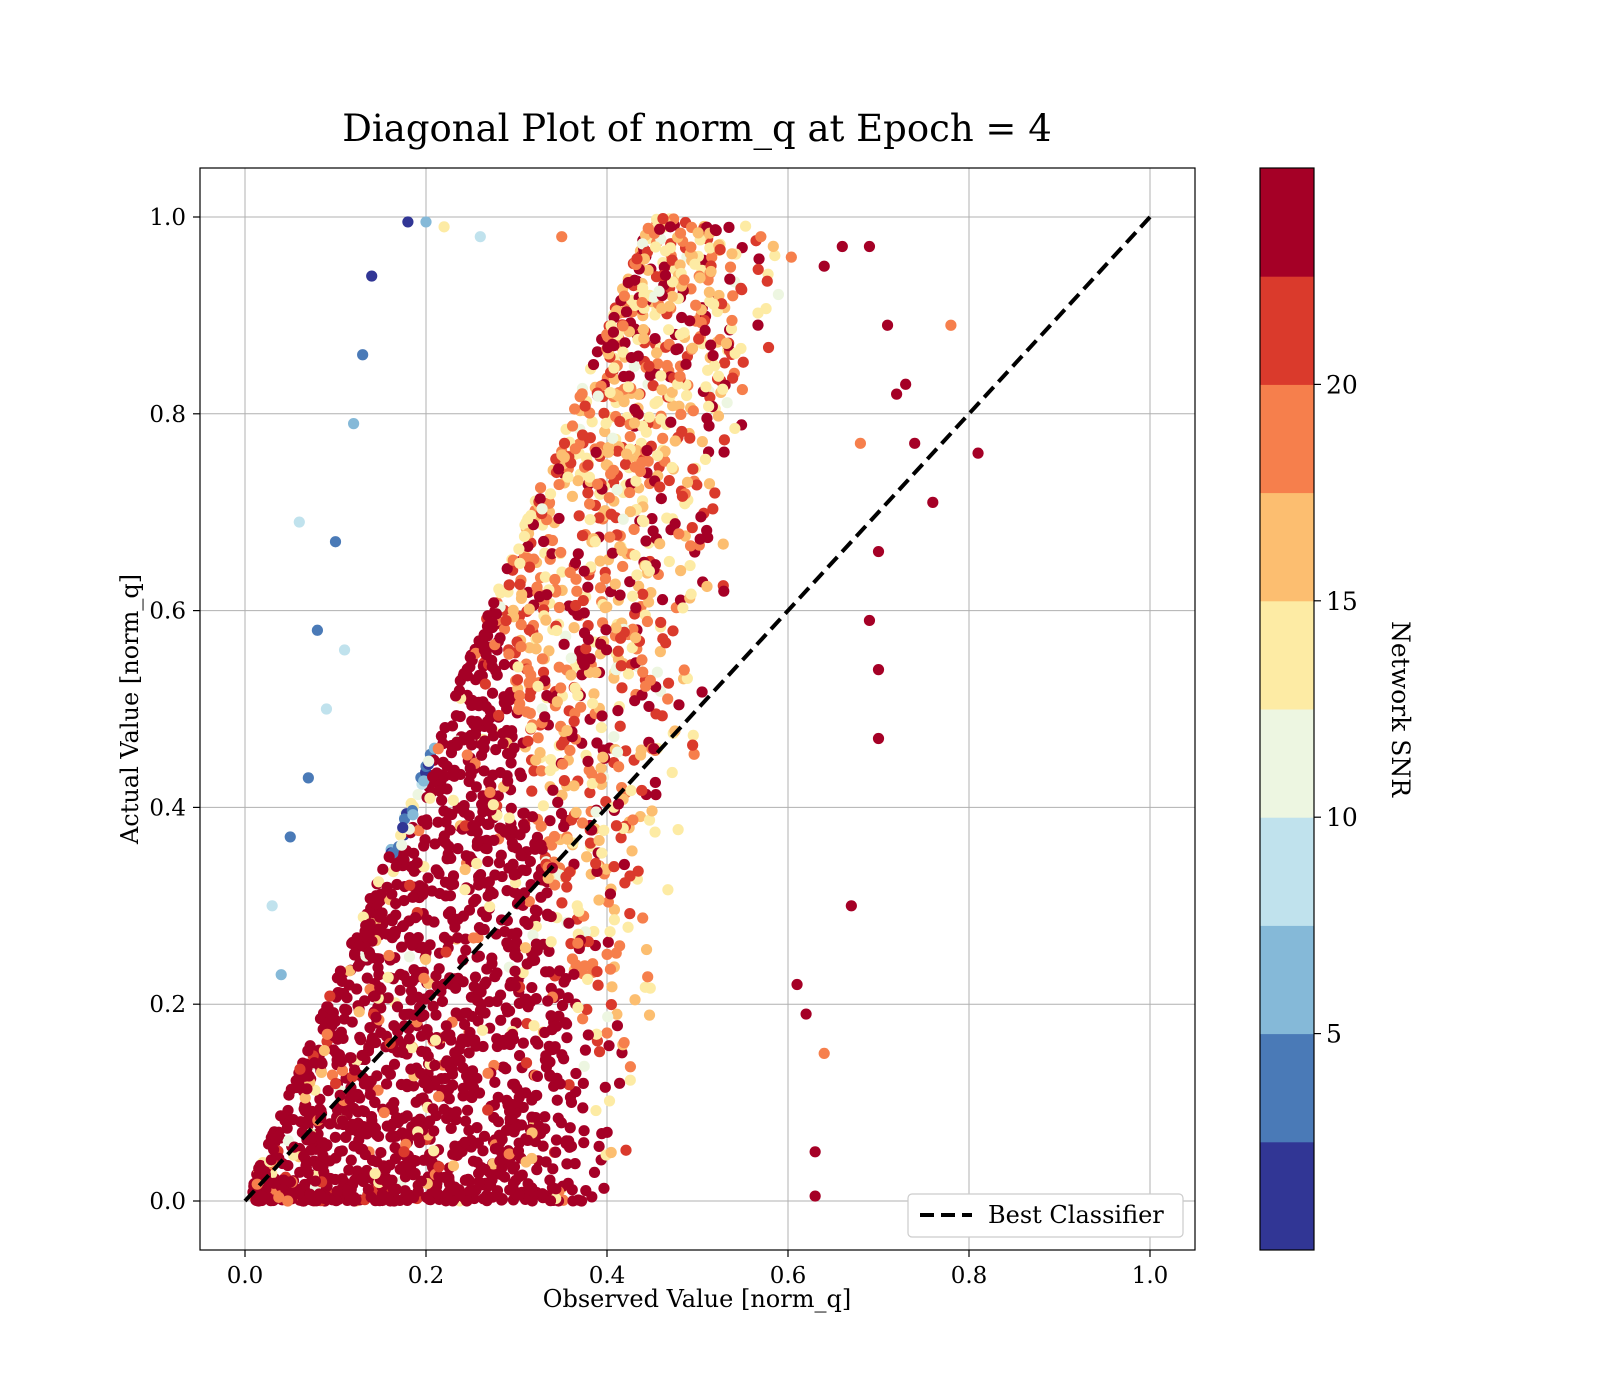 This screenshot has height=1400, width=1600. I want to click on y-tick-label: 0.2, so click(167, 1005).